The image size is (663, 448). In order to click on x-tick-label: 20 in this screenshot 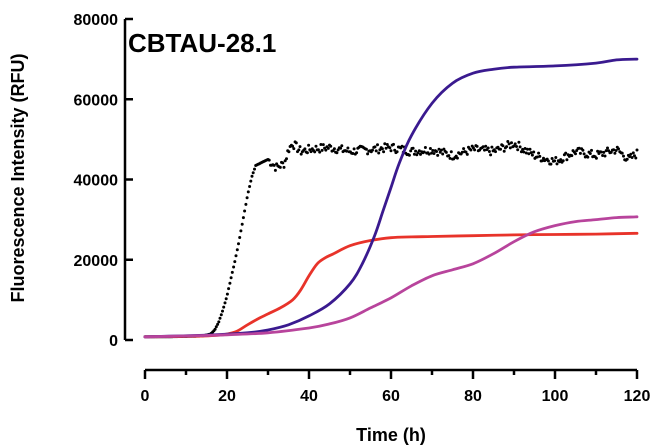, I will do `click(227, 396)`.